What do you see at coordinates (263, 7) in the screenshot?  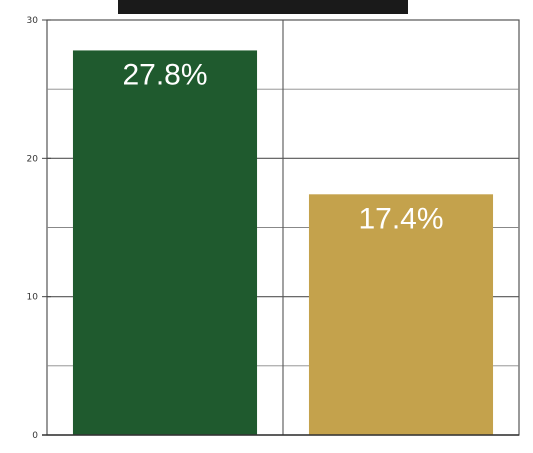 I see `top-header-strip` at bounding box center [263, 7].